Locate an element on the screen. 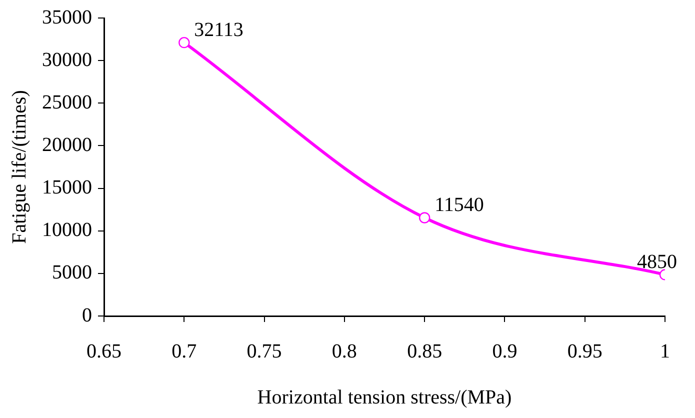 This screenshot has width=695, height=418. x-tick-label: 0.95 is located at coordinates (584, 351).